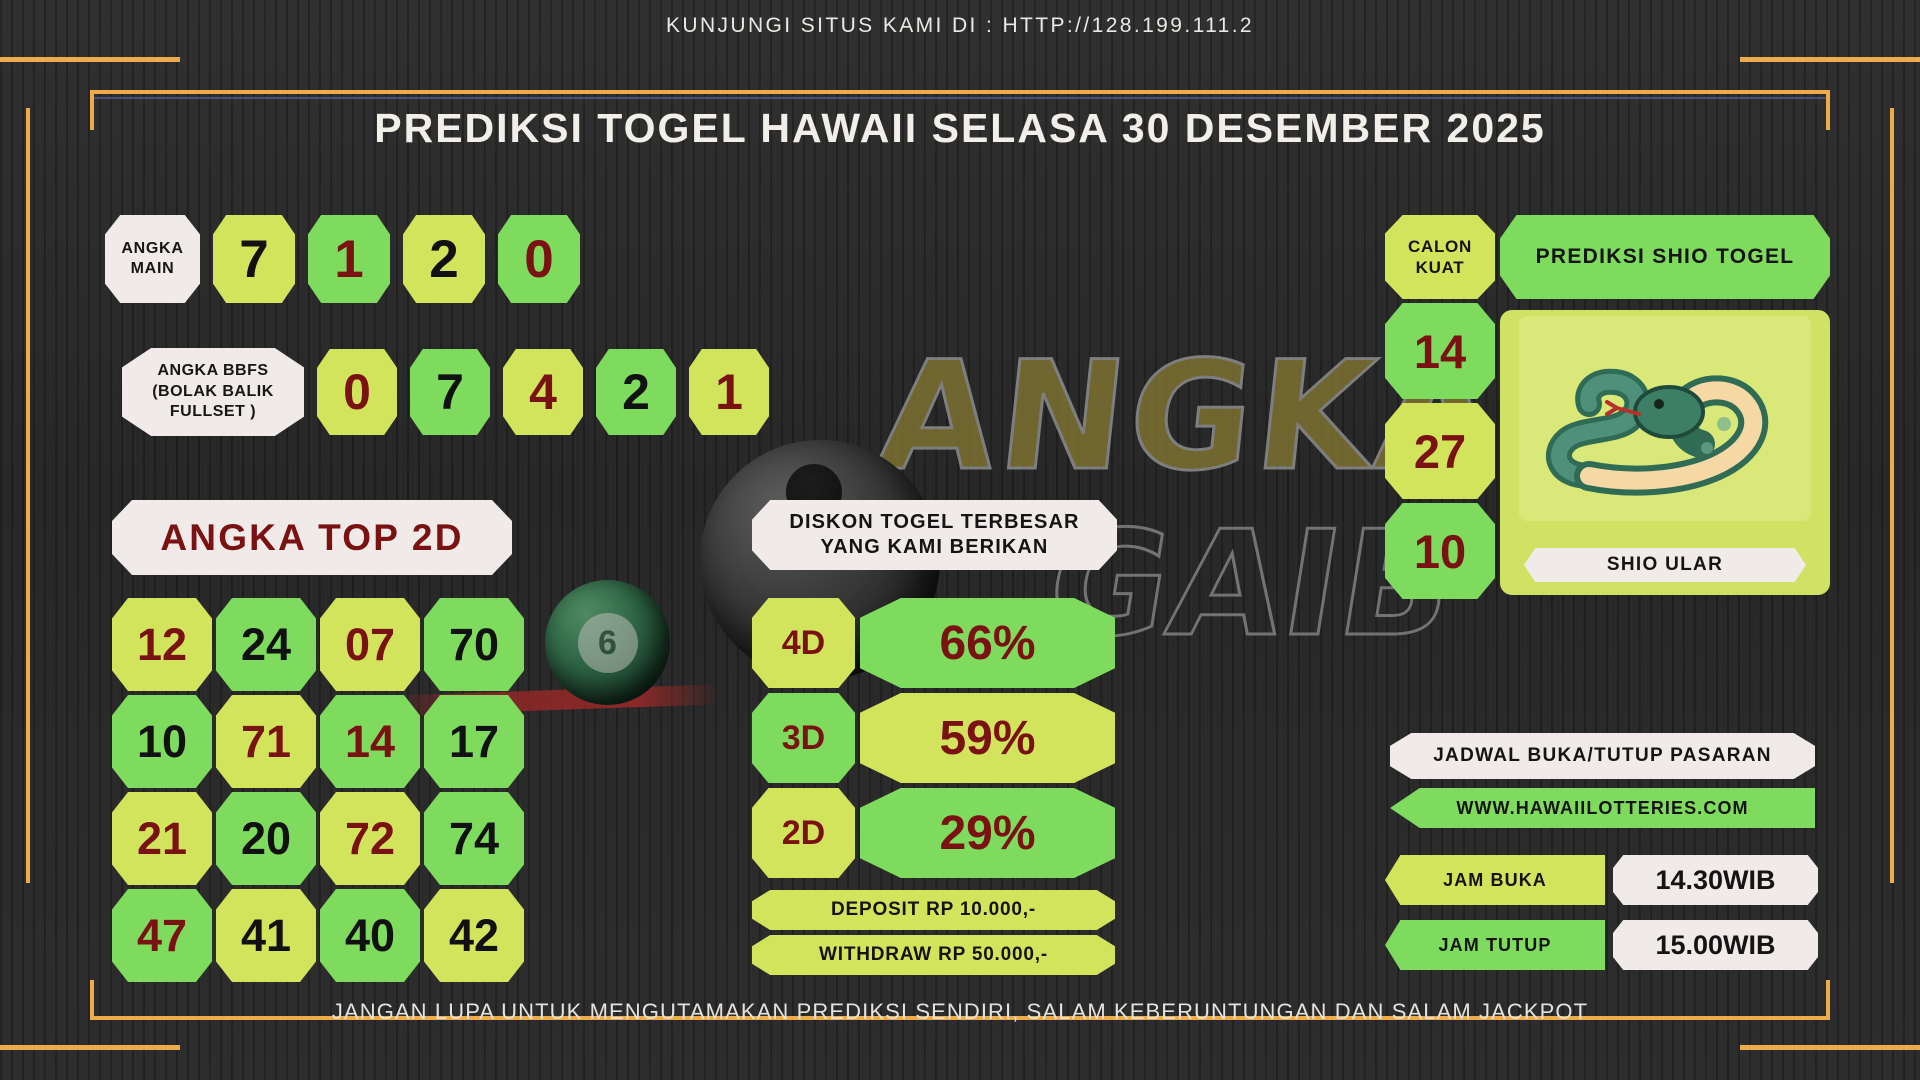 This screenshot has width=1920, height=1080. I want to click on angka-top-2d-cell-8: 21, so click(162, 838).